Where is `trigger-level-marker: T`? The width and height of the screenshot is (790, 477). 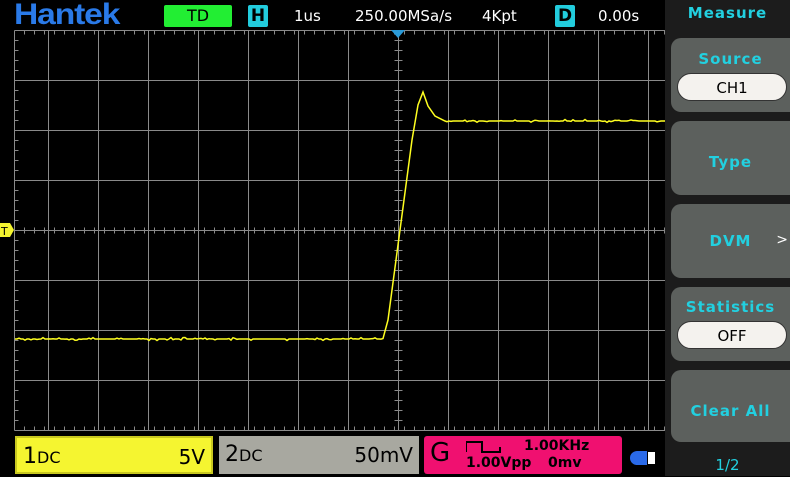
trigger-level-marker: T is located at coordinates (7, 230).